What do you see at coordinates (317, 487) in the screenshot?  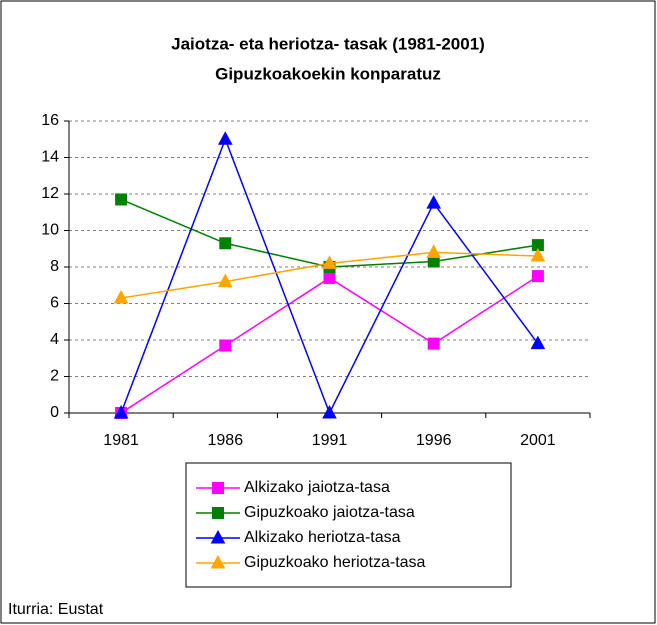 I see `legend-label: Alkizako jaiotza-tasa` at bounding box center [317, 487].